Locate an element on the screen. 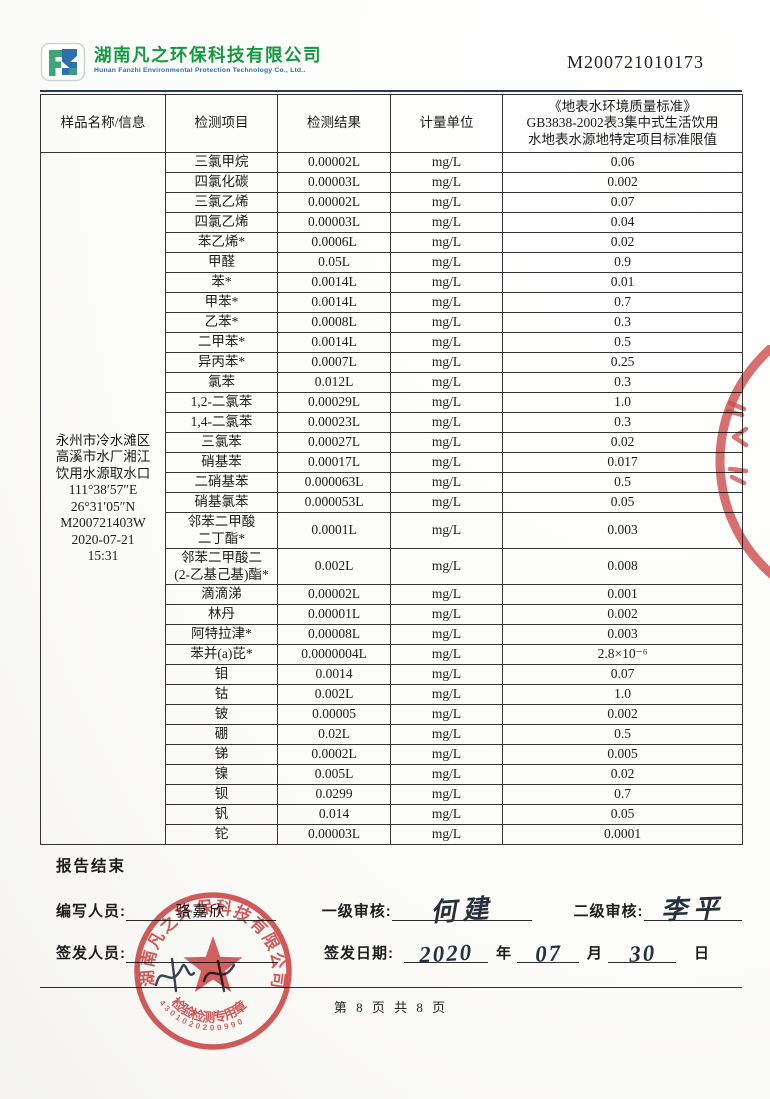 The image size is (770, 1099). cell-result: 0.0001L is located at coordinates (334, 530).